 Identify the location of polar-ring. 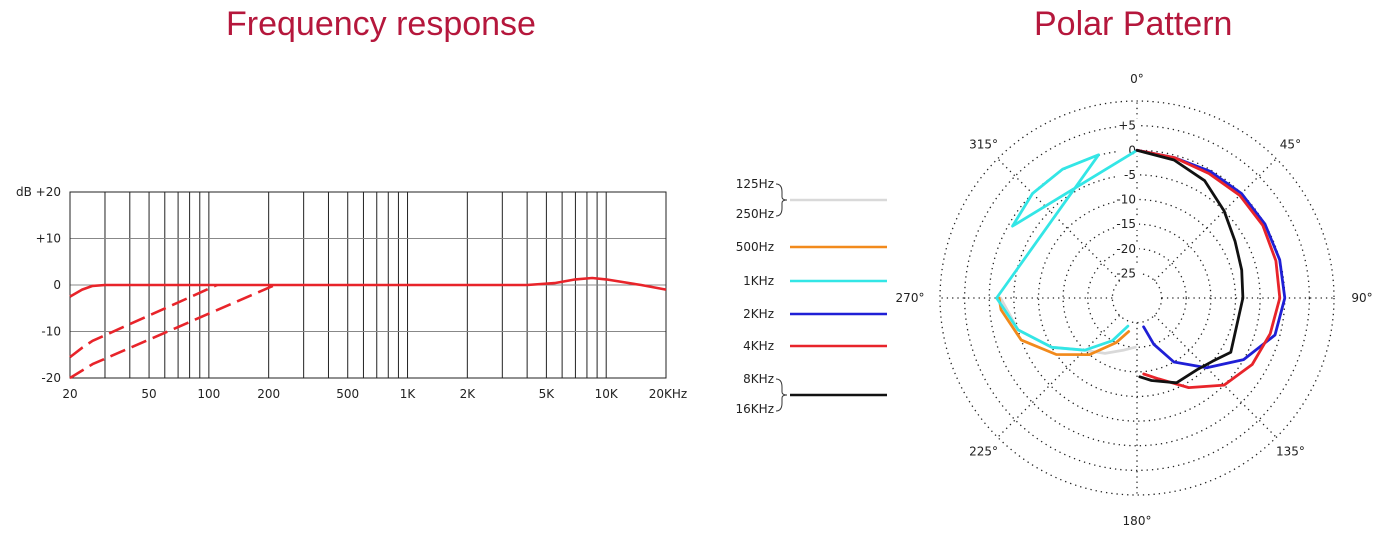
(1137, 298).